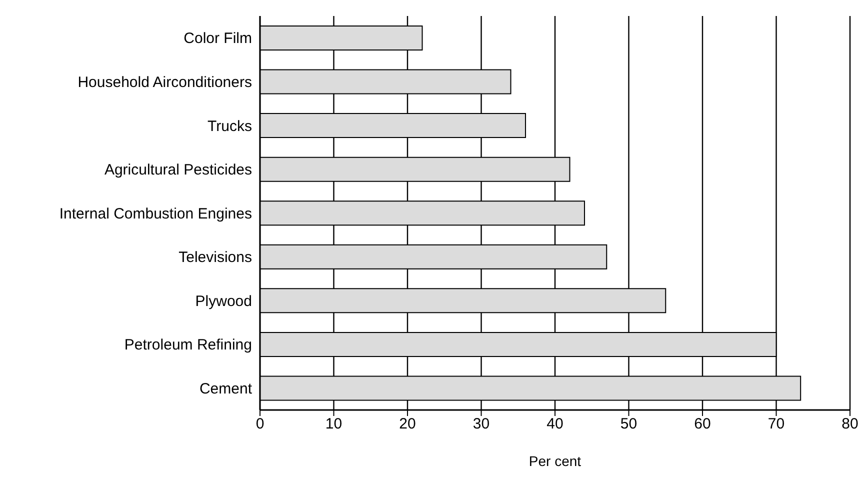 This screenshot has width=867, height=479. Describe the element at coordinates (629, 424) in the screenshot. I see `x-tick-label: 50` at that location.